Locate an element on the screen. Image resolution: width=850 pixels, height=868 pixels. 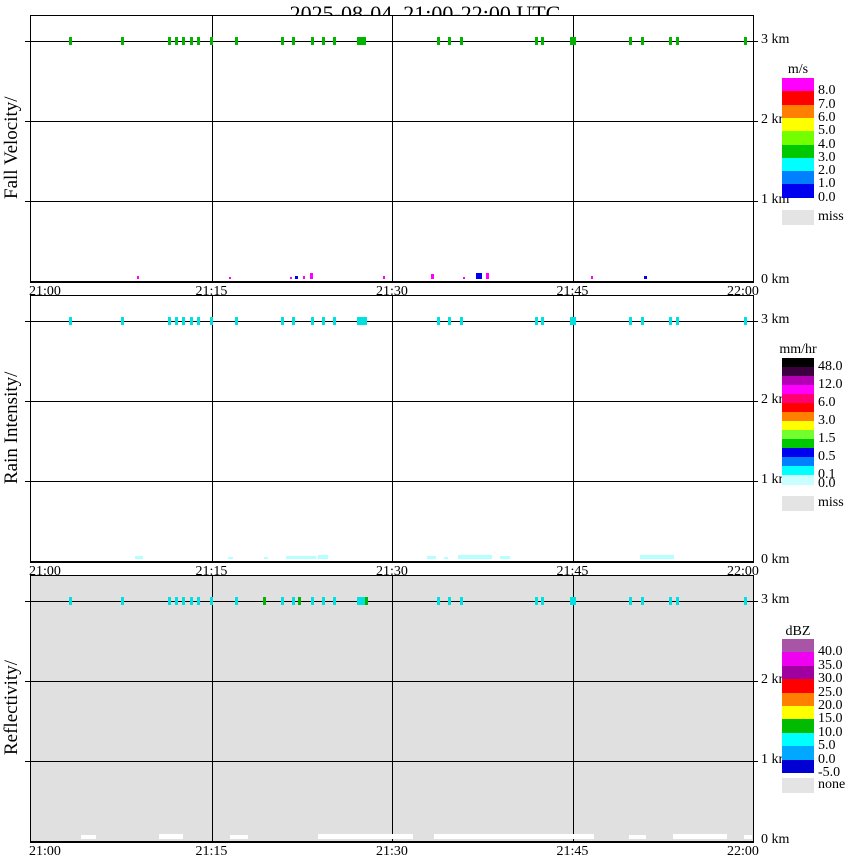
colorbar-value-label: 5.0 is located at coordinates (827, 131).